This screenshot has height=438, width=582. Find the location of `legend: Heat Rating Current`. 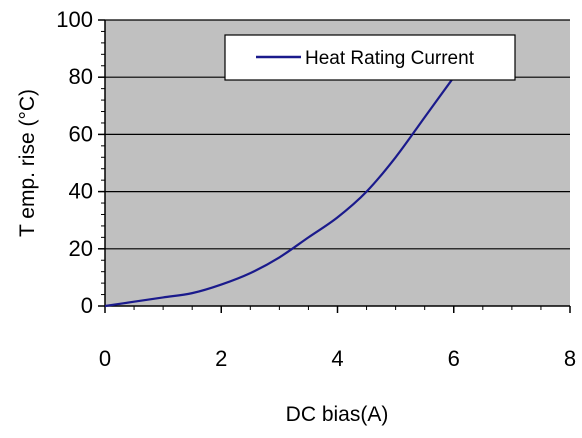

legend: Heat Rating Current is located at coordinates (370, 57).